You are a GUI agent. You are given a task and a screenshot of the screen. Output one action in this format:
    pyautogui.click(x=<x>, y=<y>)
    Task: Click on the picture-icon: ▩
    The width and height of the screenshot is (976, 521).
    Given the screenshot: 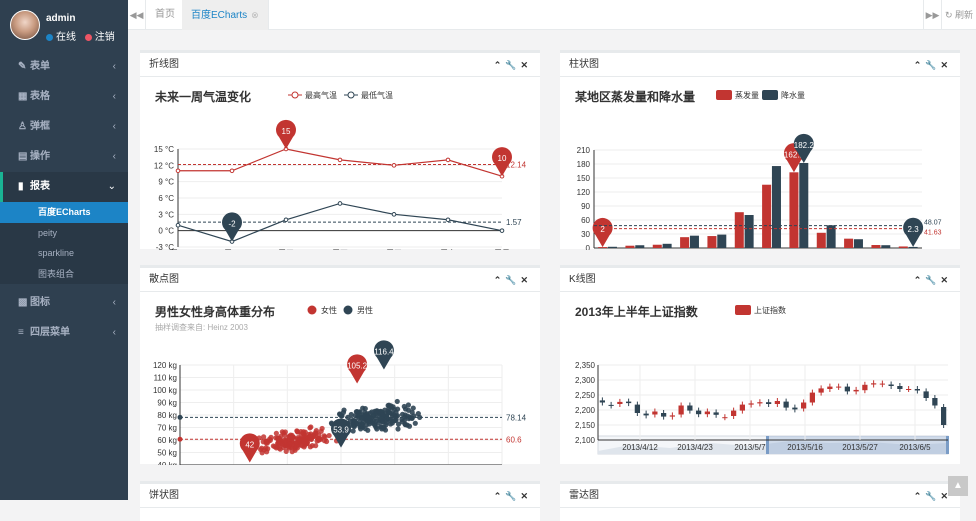 What is the action you would take?
    pyautogui.click(x=23, y=302)
    